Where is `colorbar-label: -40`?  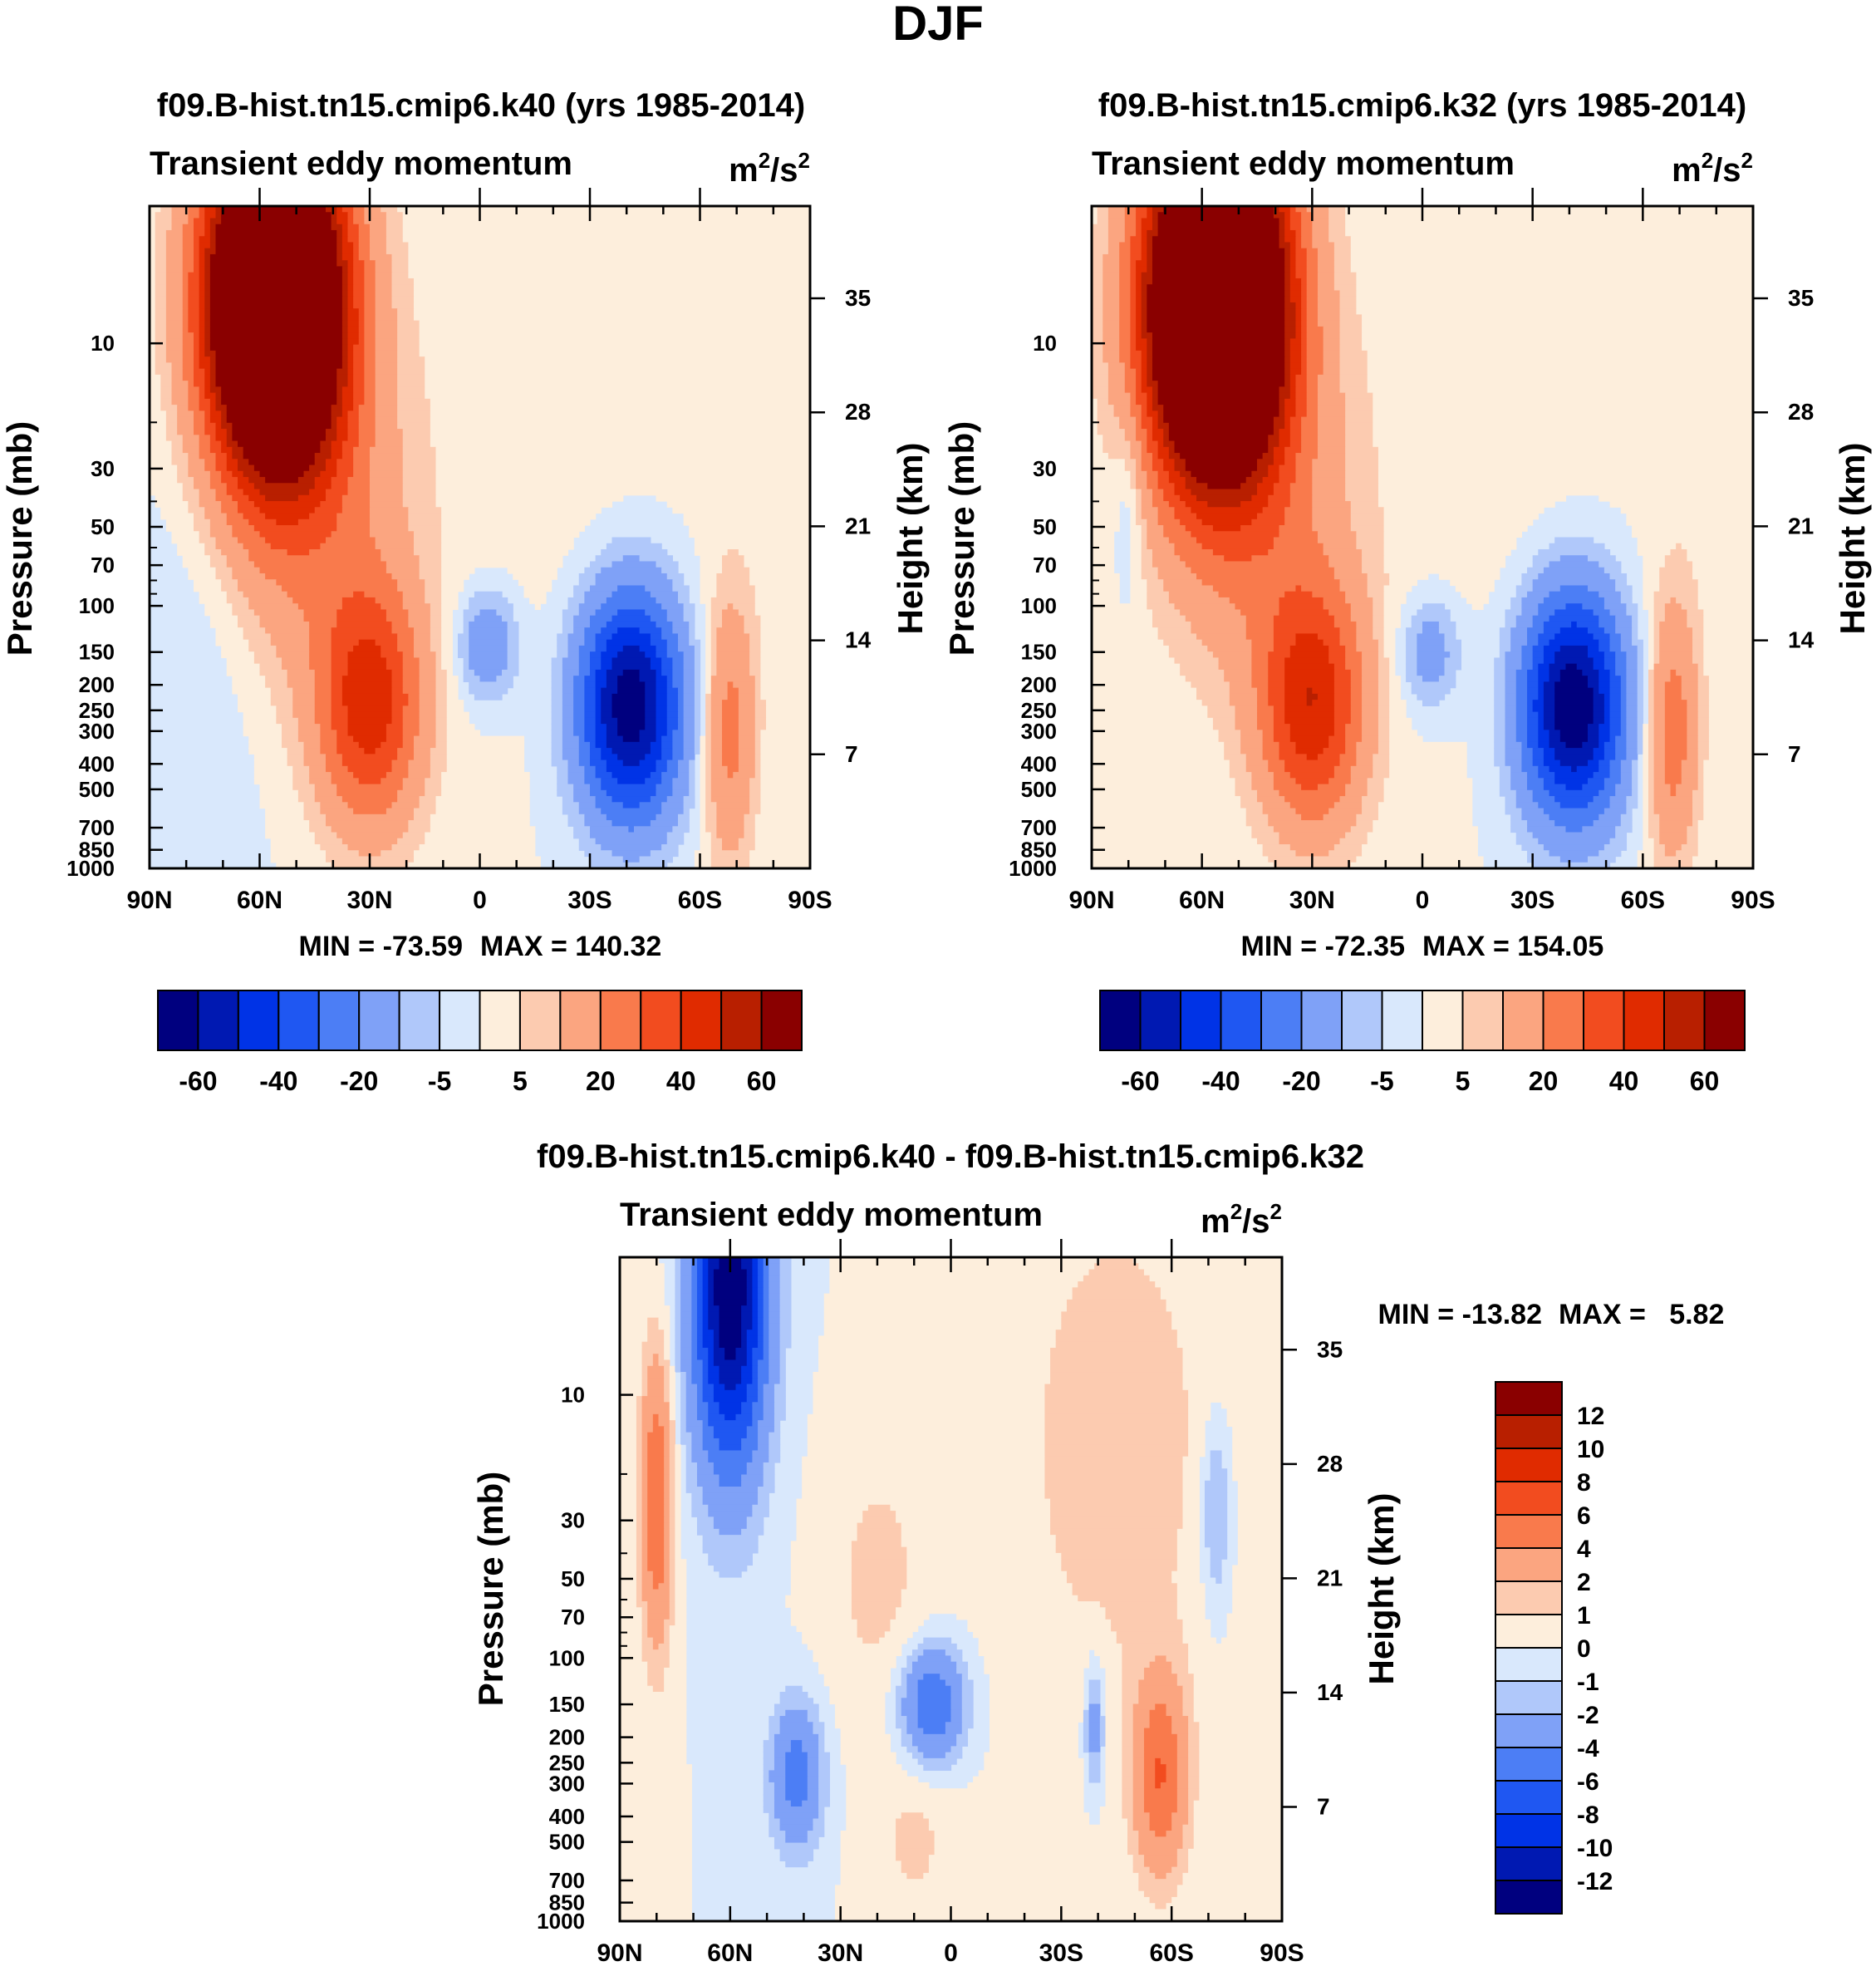
colorbar-label: -40 is located at coordinates (1220, 1081).